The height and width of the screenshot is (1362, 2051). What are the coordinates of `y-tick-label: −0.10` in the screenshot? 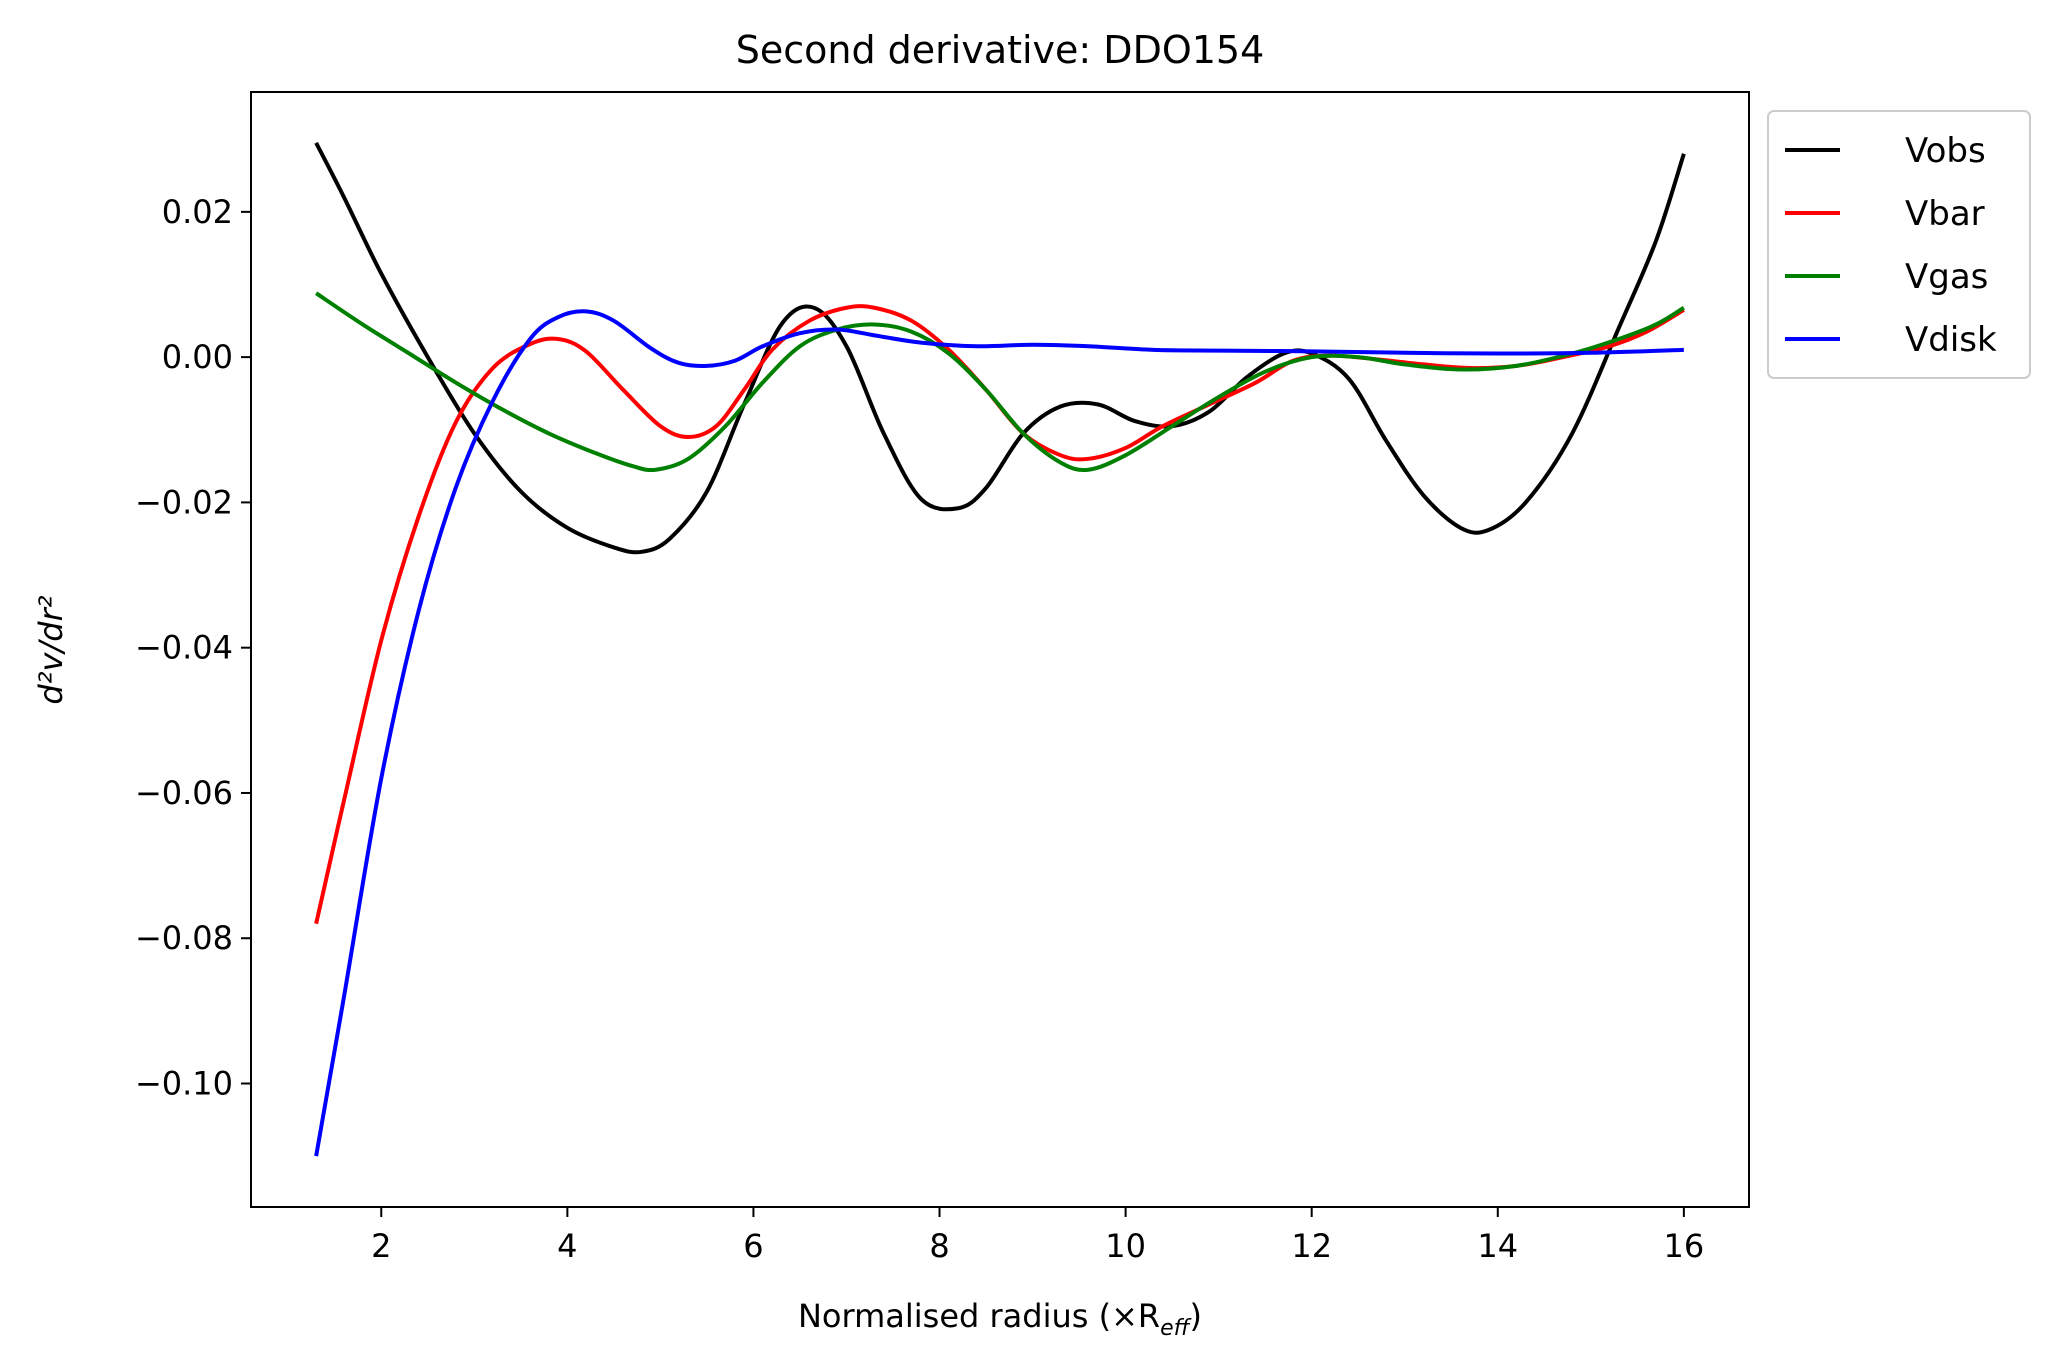 It's located at (184, 1084).